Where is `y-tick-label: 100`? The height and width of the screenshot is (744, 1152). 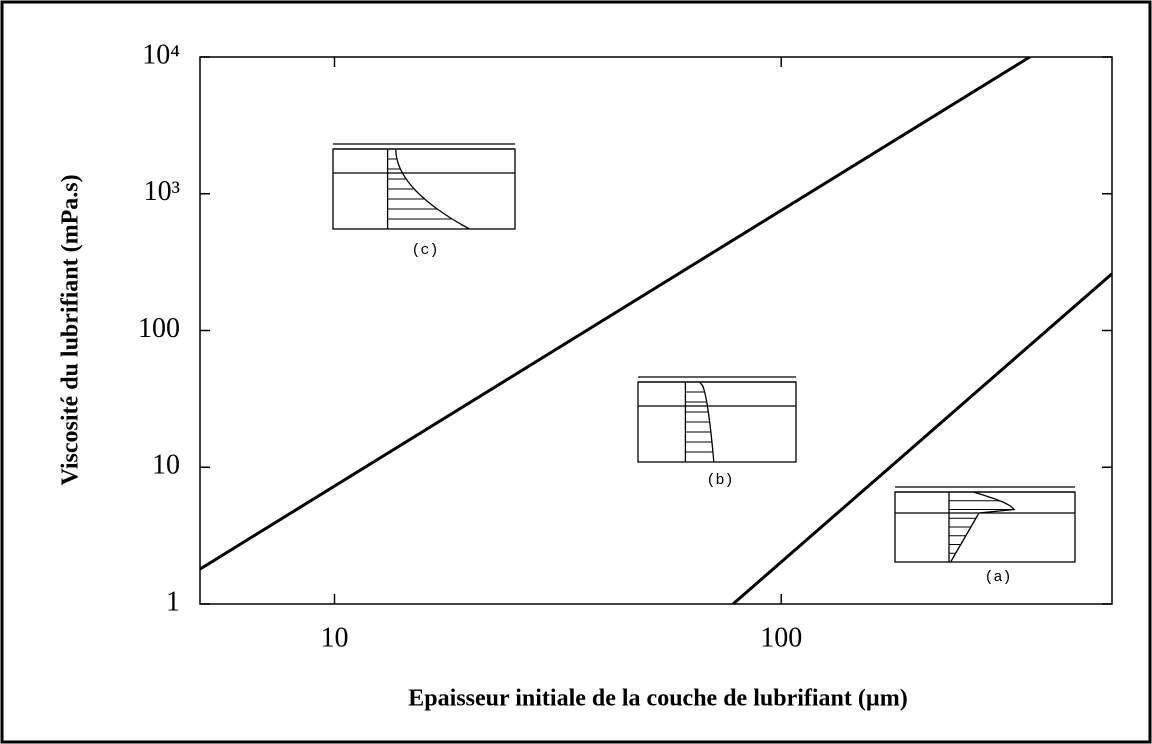
y-tick-label: 100 is located at coordinates (159, 328).